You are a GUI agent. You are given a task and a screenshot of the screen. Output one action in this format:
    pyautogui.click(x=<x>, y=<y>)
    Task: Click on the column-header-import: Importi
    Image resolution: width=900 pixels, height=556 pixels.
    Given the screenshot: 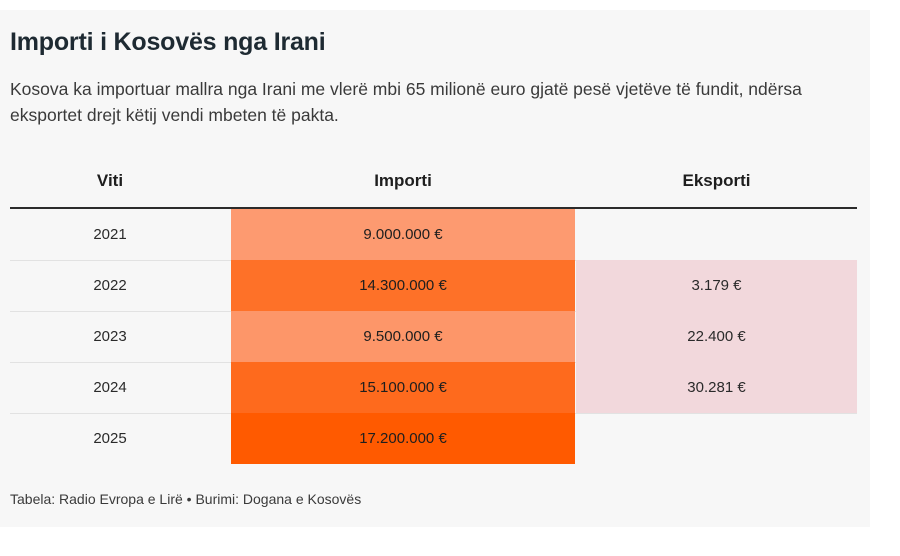 What is the action you would take?
    pyautogui.click(x=403, y=180)
    